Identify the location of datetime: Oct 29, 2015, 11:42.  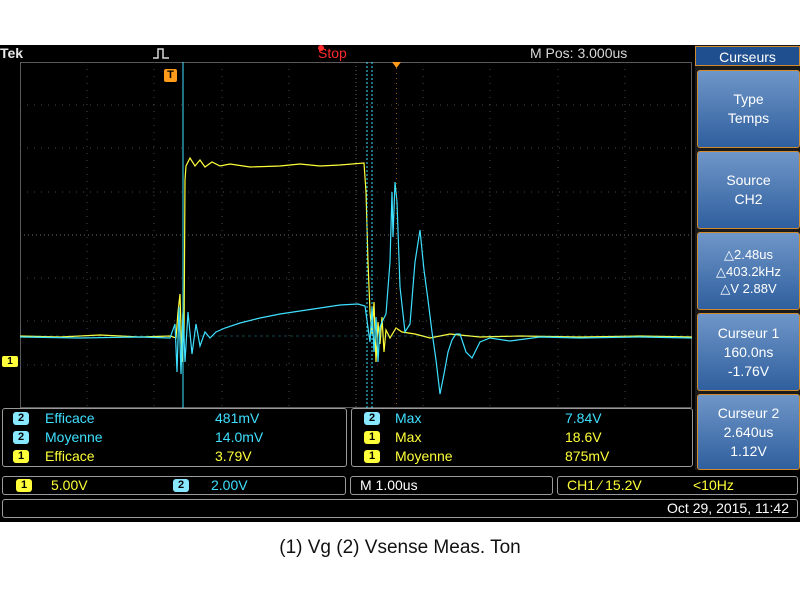
(728, 508).